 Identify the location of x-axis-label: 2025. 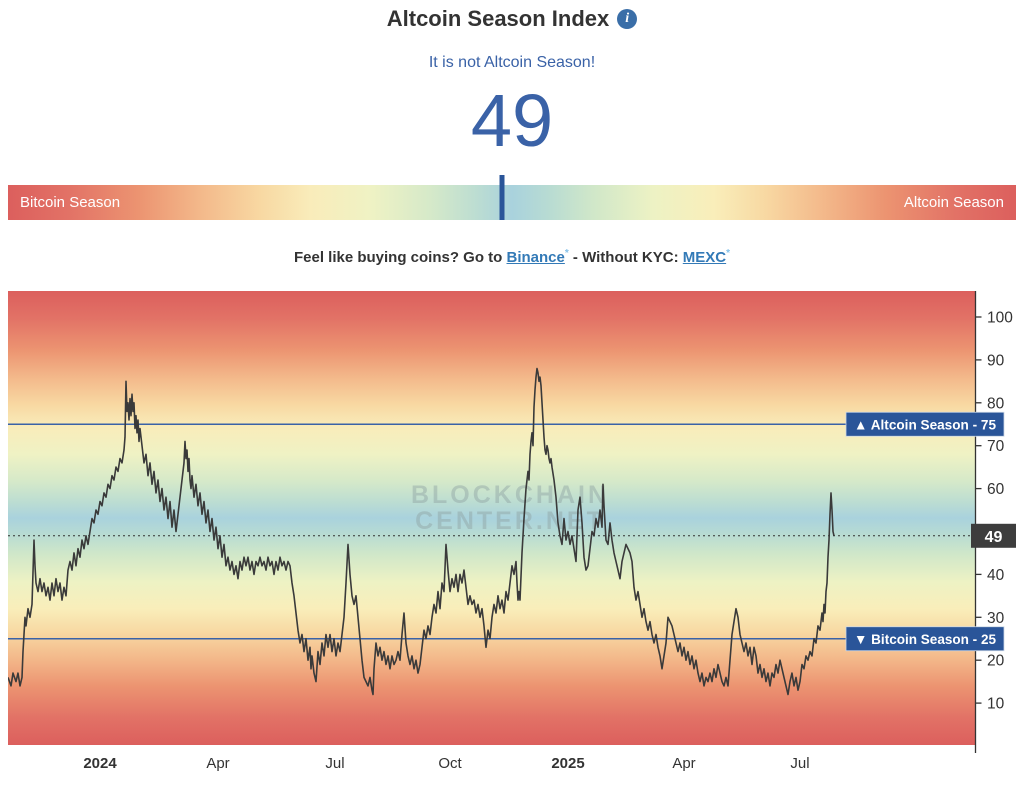
(567, 763).